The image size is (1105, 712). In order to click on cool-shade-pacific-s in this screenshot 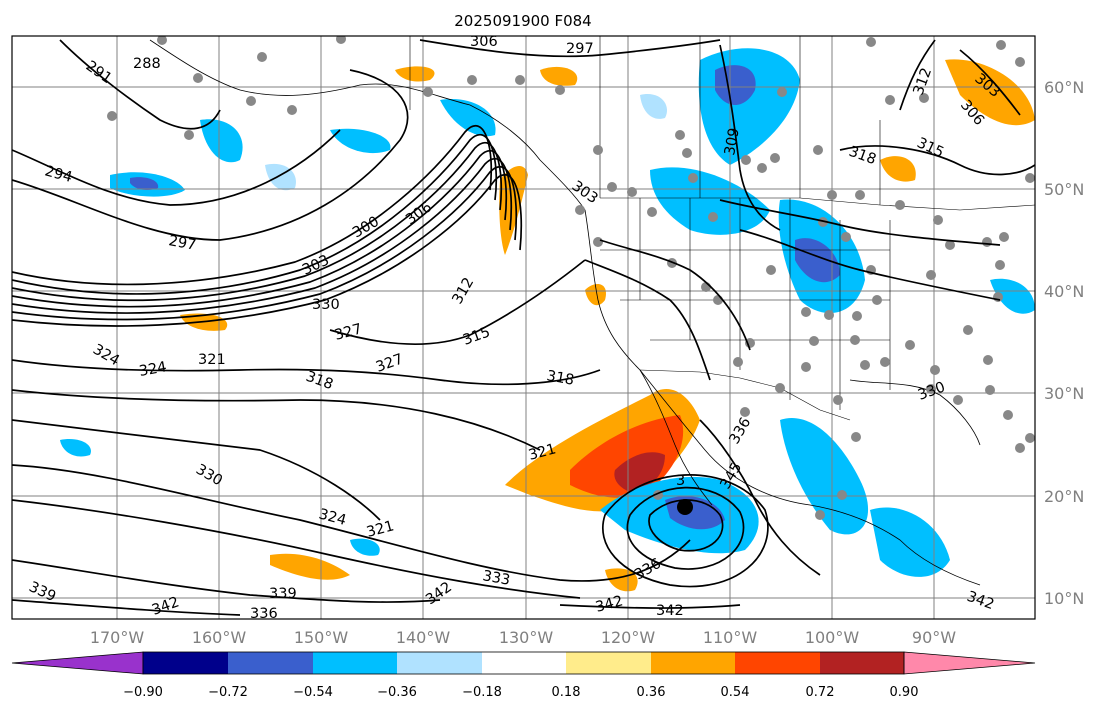, I will do `click(75, 448)`.